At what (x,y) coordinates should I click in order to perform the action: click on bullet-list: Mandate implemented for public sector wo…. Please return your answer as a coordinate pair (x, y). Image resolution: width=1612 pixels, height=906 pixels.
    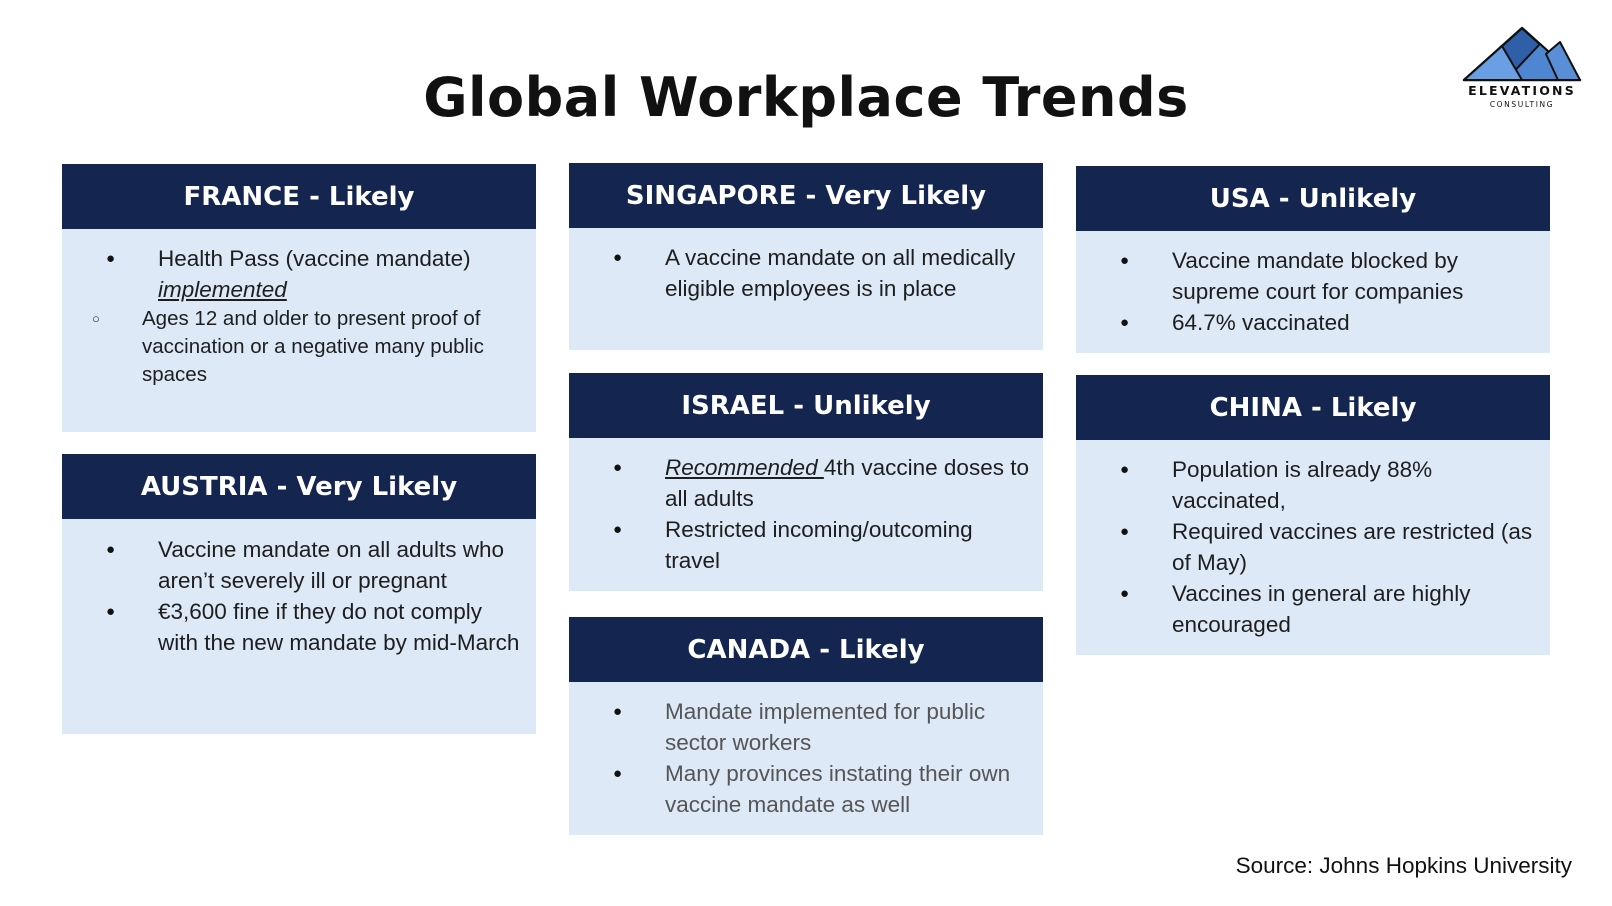
    Looking at the image, I should click on (800, 758).